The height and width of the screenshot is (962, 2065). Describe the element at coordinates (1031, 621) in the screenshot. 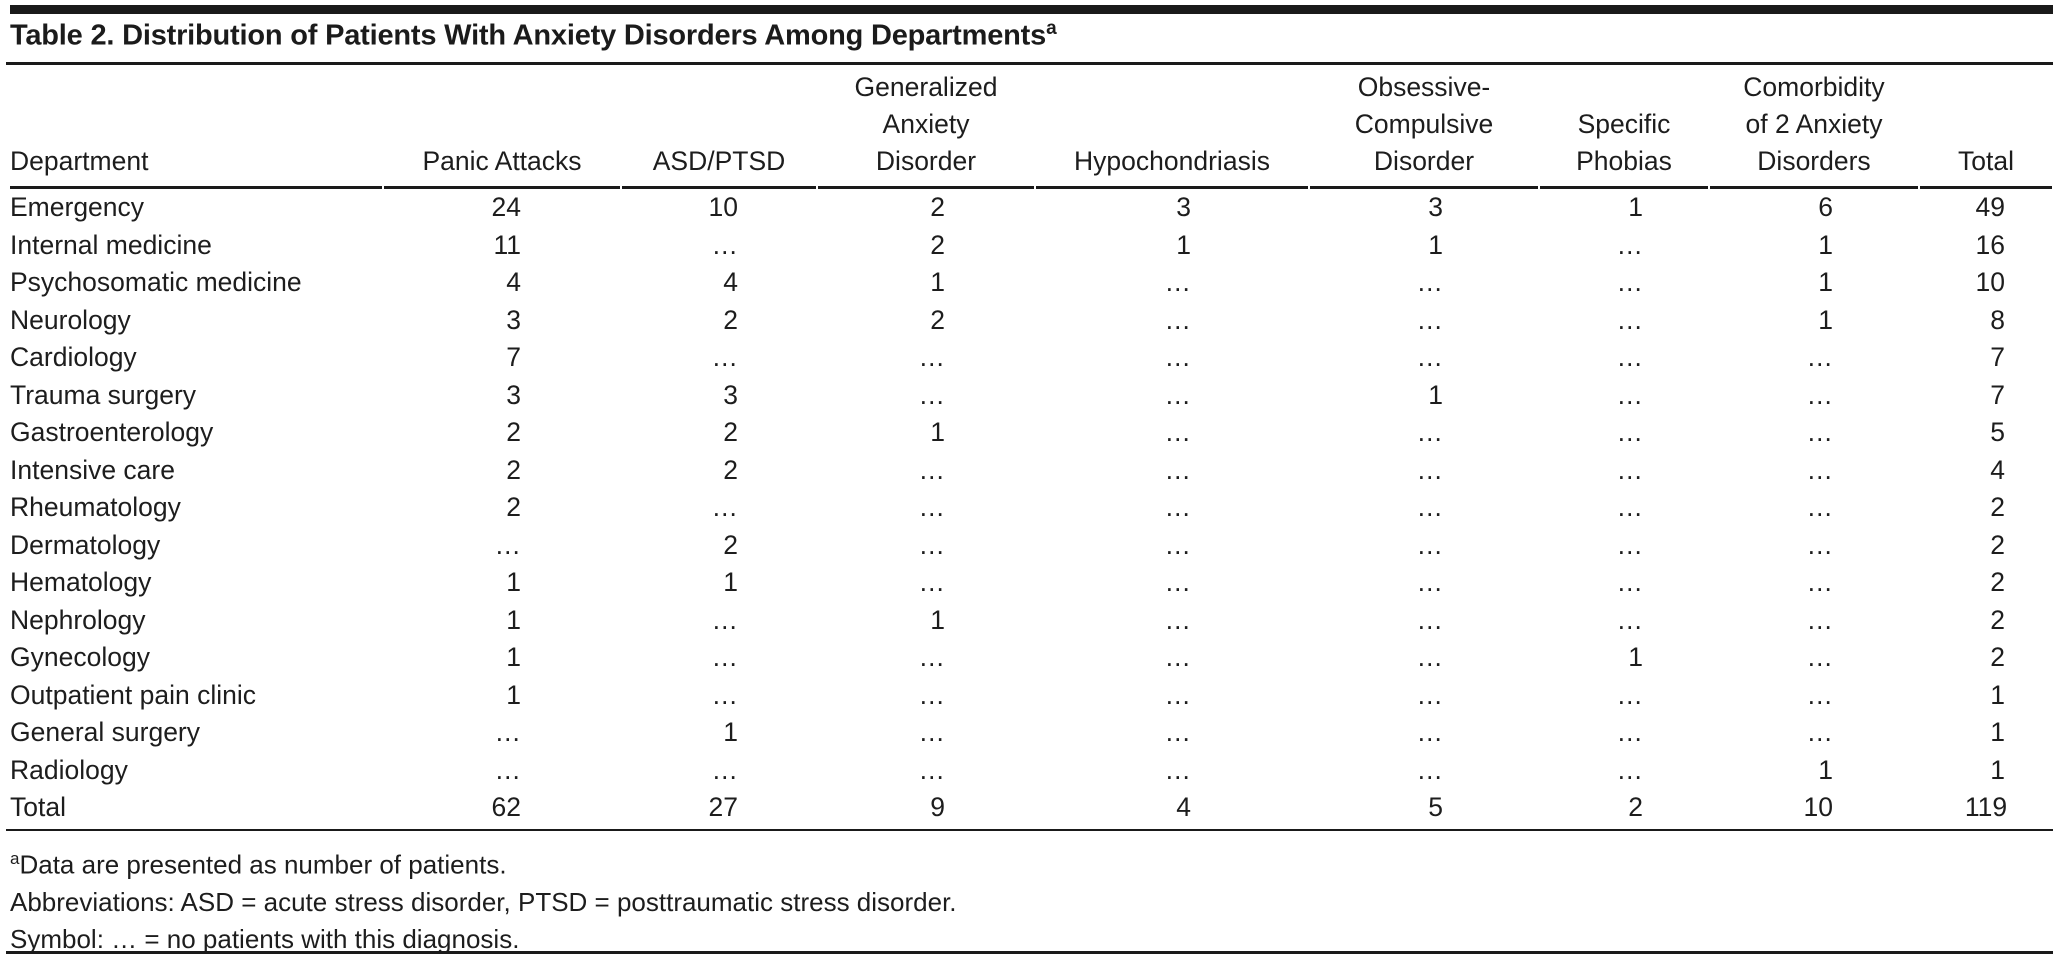

I see `table-row: Nephrology 1 … 1 … … … … 2` at that location.